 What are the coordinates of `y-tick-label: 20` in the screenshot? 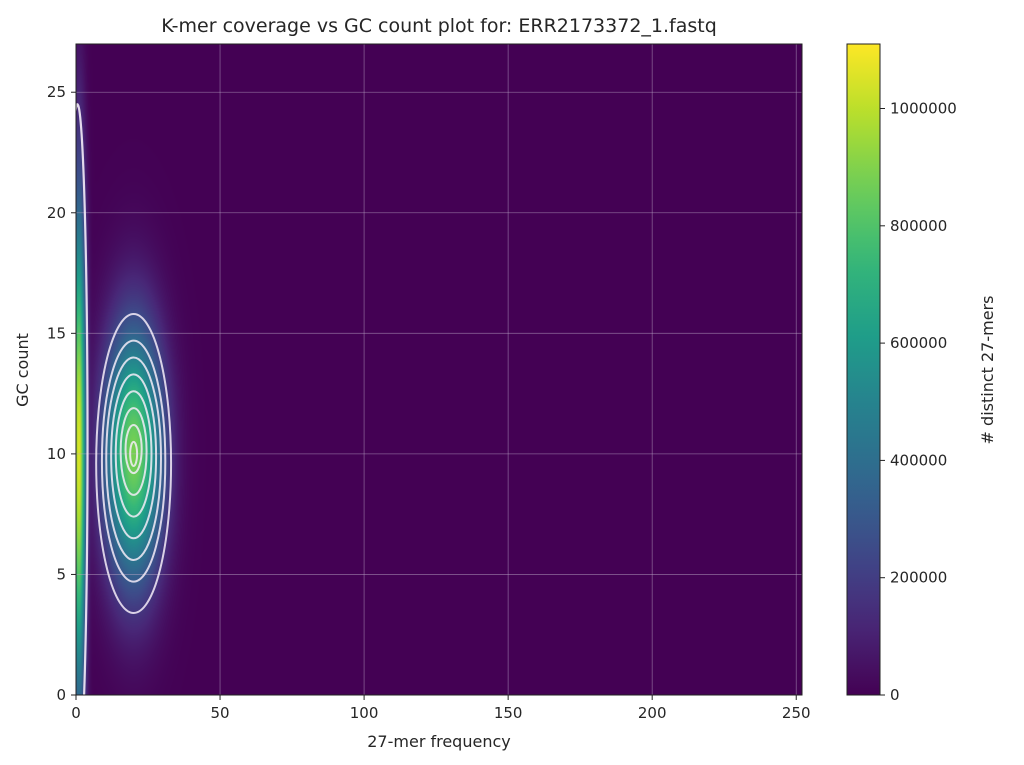 It's located at (56, 213).